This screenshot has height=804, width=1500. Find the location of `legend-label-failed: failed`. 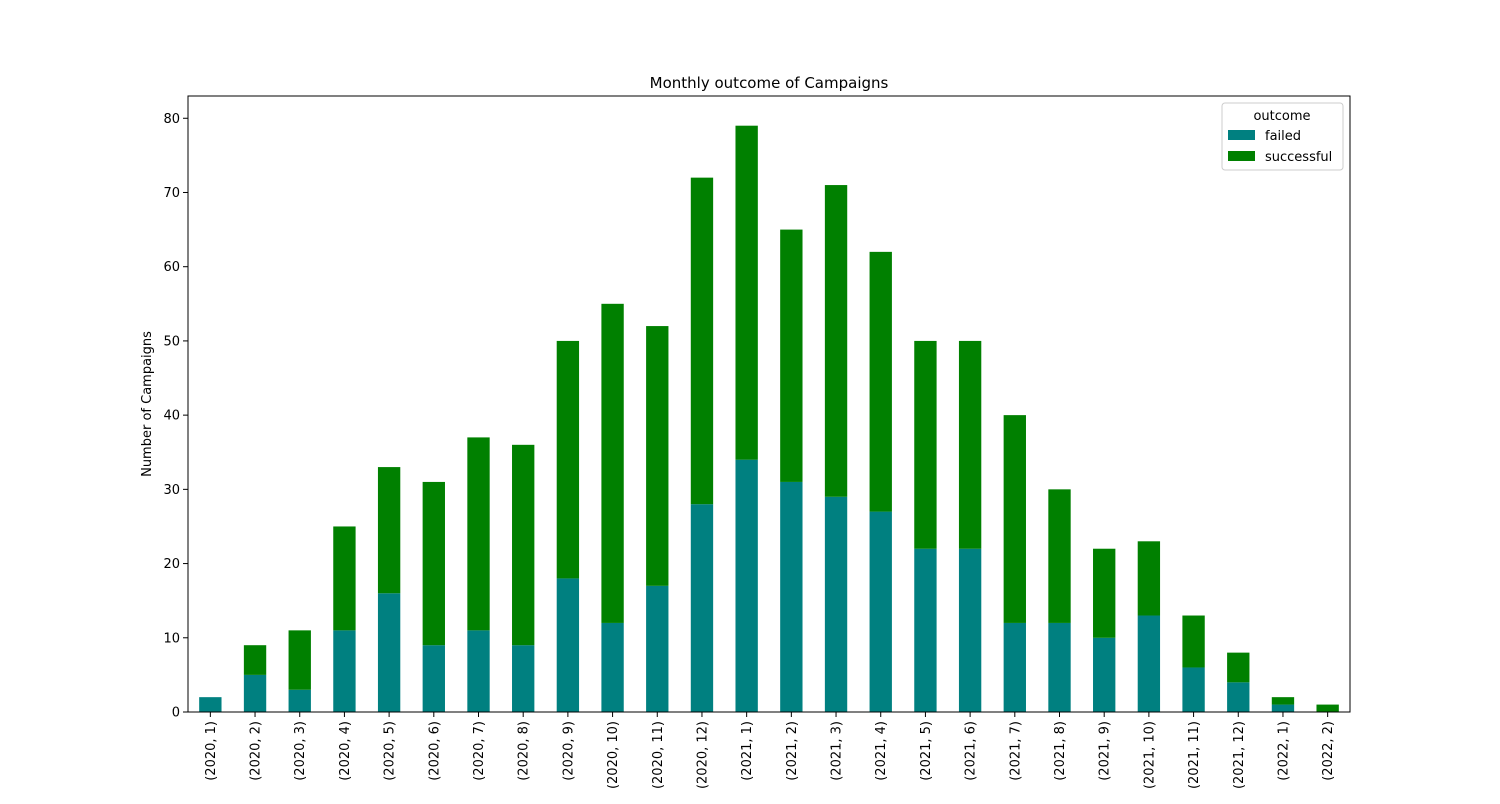

legend-label-failed: failed is located at coordinates (1283, 136).